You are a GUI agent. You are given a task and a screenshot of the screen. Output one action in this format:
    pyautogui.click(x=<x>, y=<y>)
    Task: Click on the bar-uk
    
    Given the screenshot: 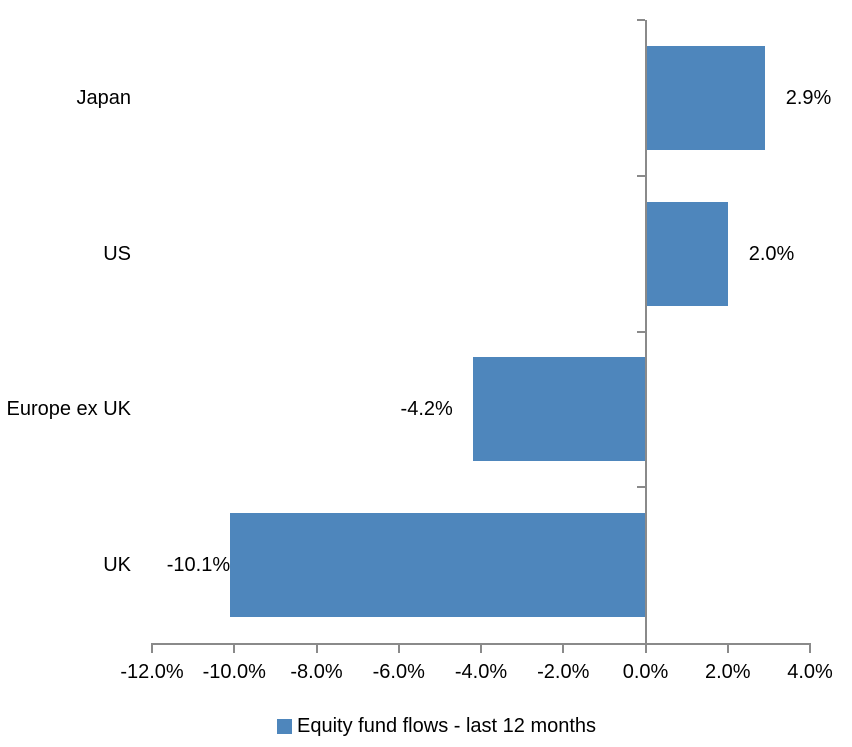 What is the action you would take?
    pyautogui.click(x=438, y=565)
    